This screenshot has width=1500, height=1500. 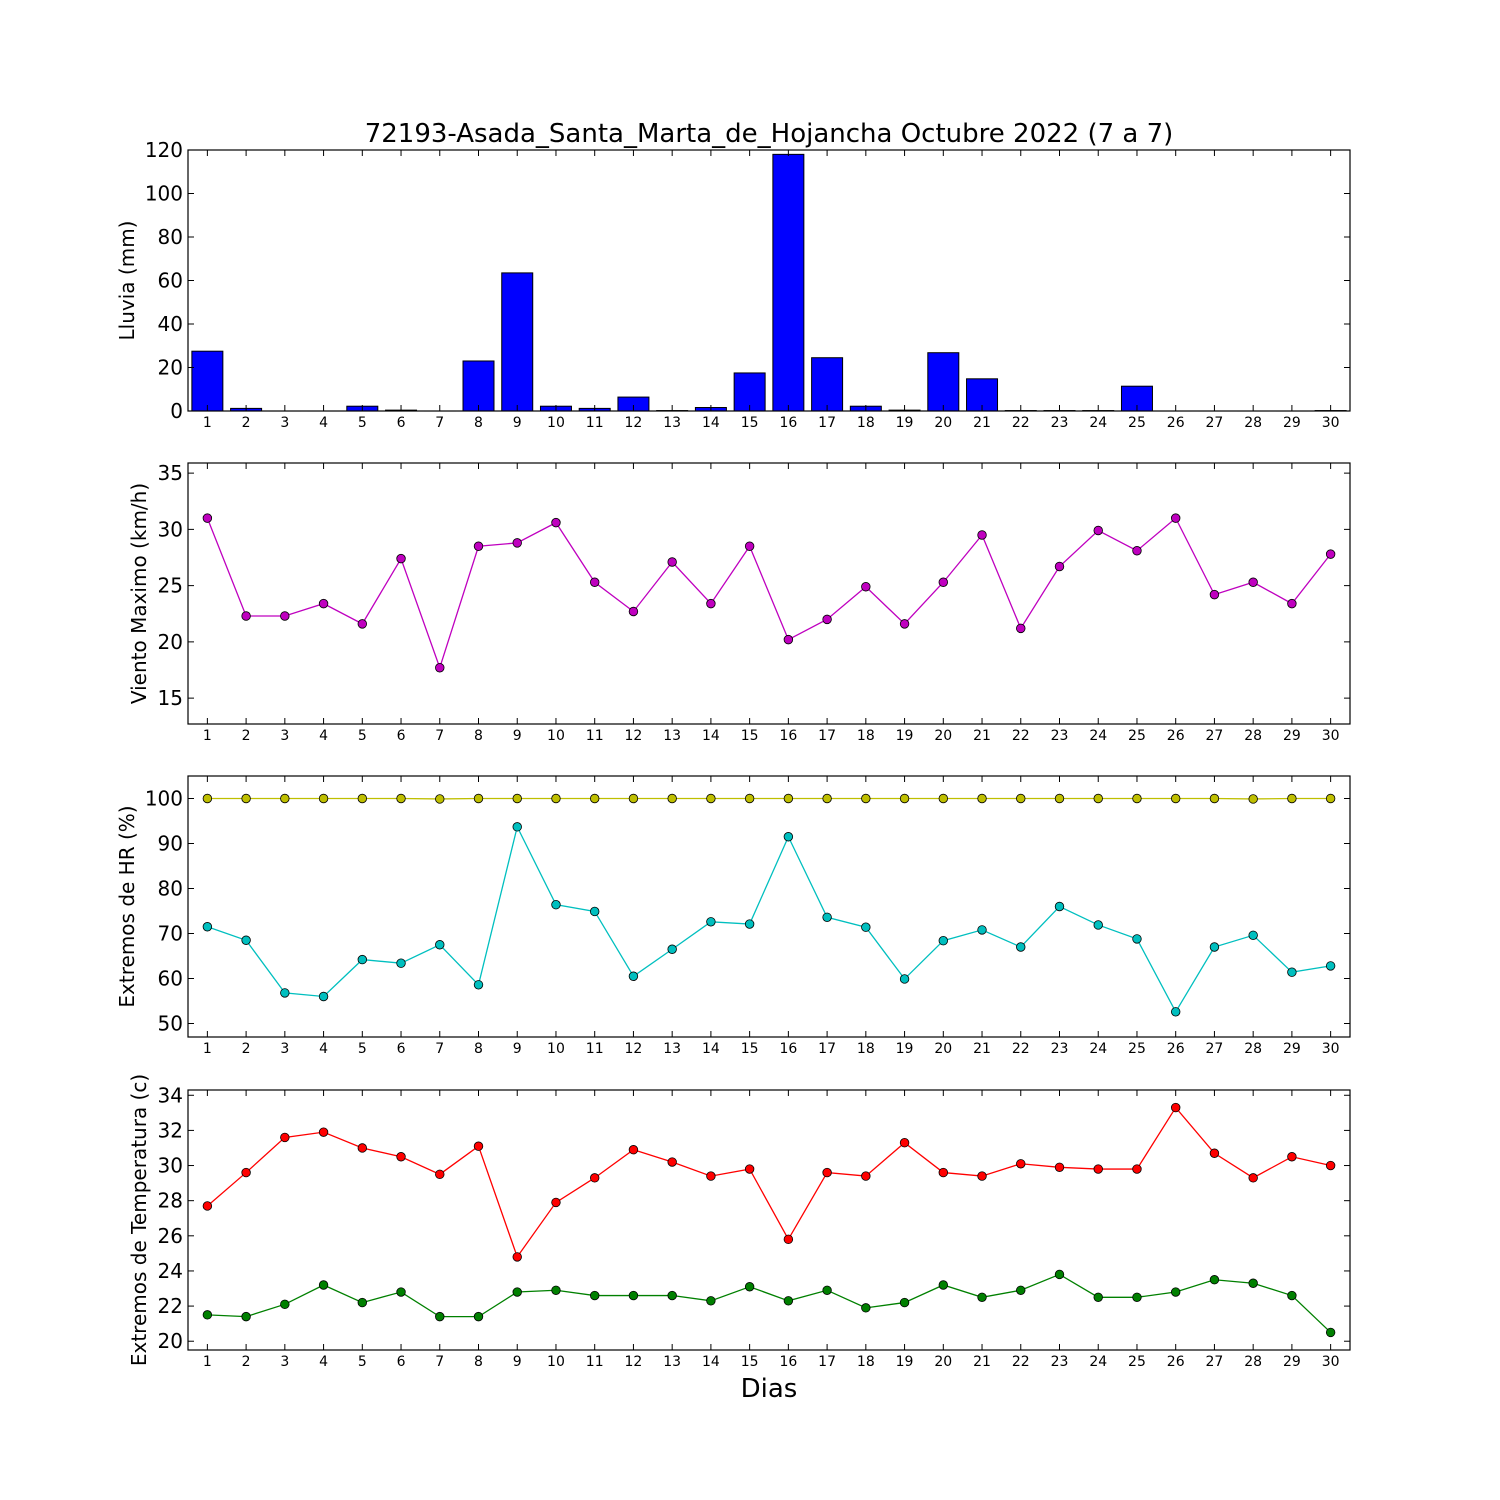 What do you see at coordinates (750, 736) in the screenshot?
I see `x-tick-label: 15` at bounding box center [750, 736].